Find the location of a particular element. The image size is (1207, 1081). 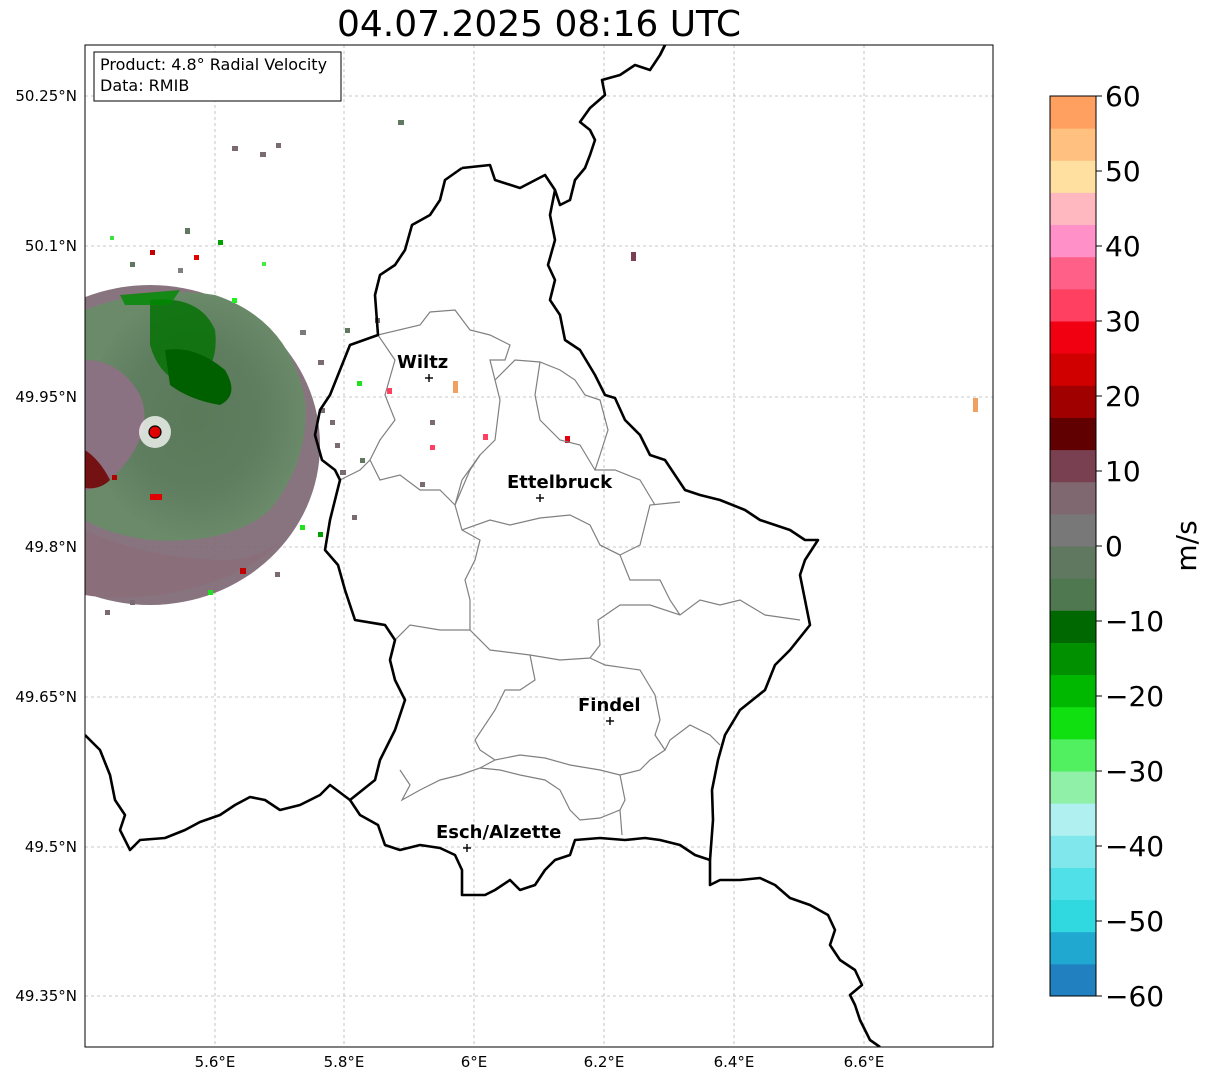

colorbar-tick-label: 50 is located at coordinates (1123, 171).